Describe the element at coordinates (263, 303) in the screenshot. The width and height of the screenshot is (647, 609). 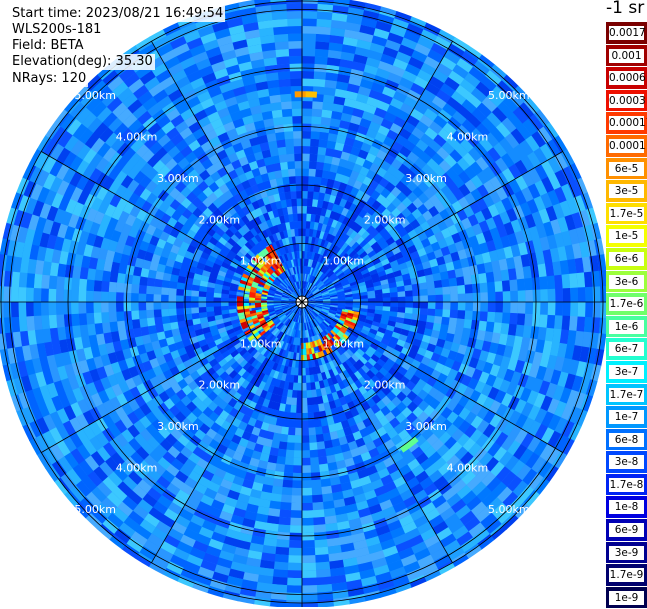
I see `beta-feature-cell` at that location.